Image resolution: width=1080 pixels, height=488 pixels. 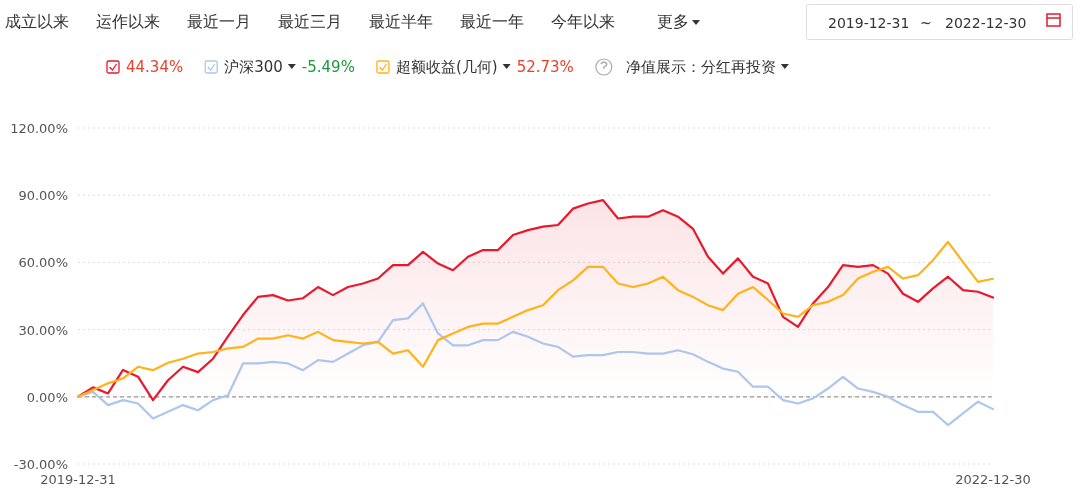 I want to click on text: 最近一月, so click(x=219, y=21).